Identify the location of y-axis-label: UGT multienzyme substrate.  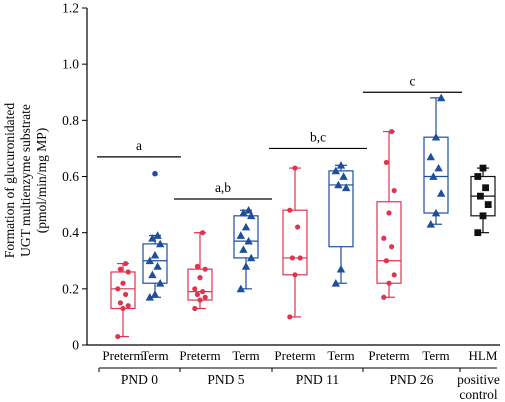
(25, 180).